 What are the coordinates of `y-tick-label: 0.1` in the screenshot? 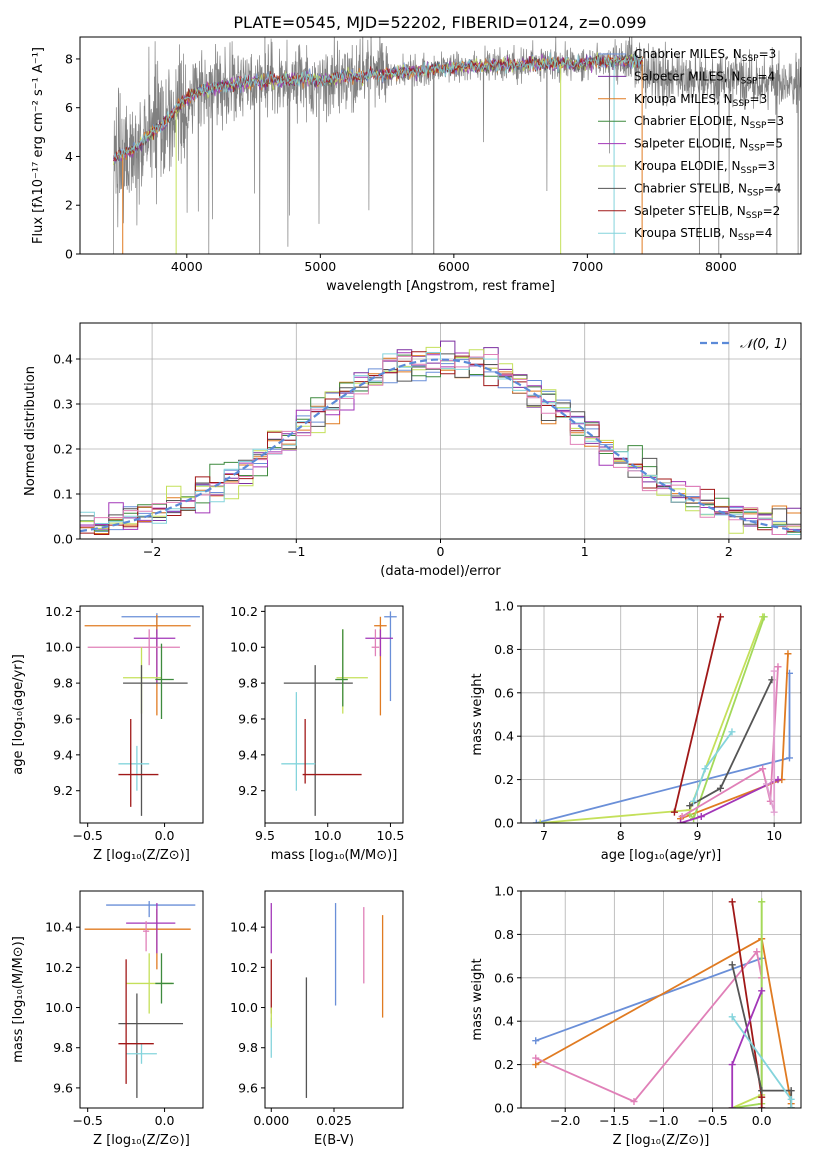 It's located at (63, 494).